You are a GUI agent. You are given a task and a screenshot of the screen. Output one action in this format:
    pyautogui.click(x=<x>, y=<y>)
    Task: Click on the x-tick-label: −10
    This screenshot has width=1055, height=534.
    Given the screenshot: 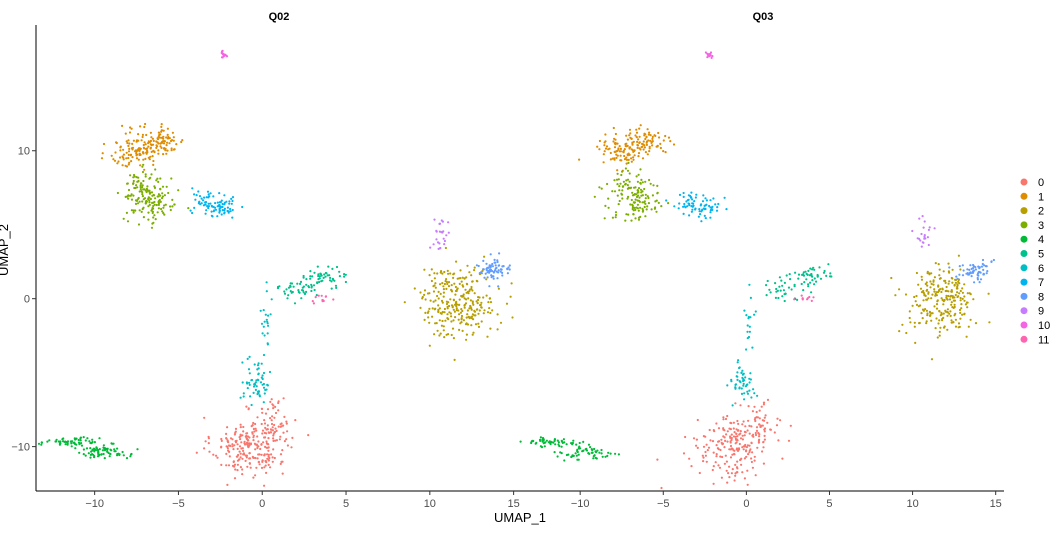 What is the action you would take?
    pyautogui.click(x=580, y=504)
    